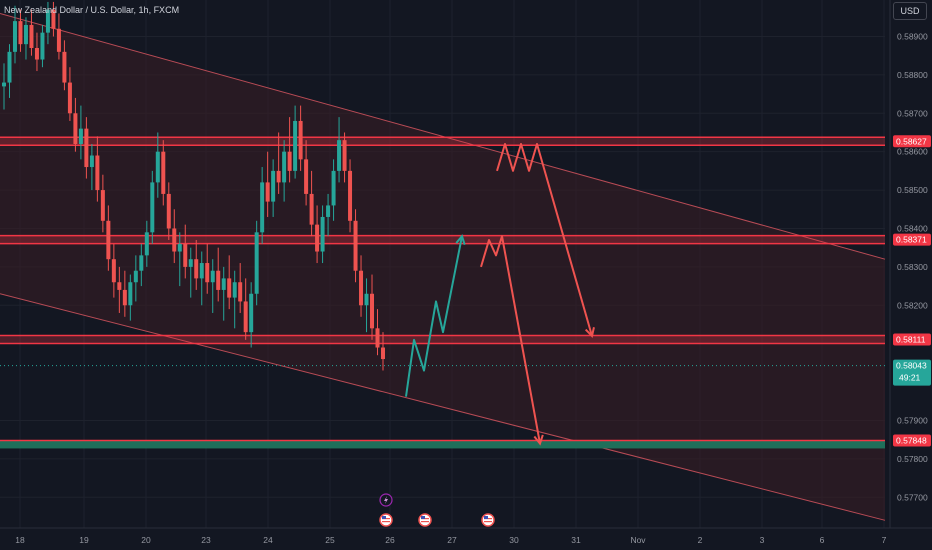  What do you see at coordinates (330, 540) in the screenshot?
I see `x-tick-label: 25` at bounding box center [330, 540].